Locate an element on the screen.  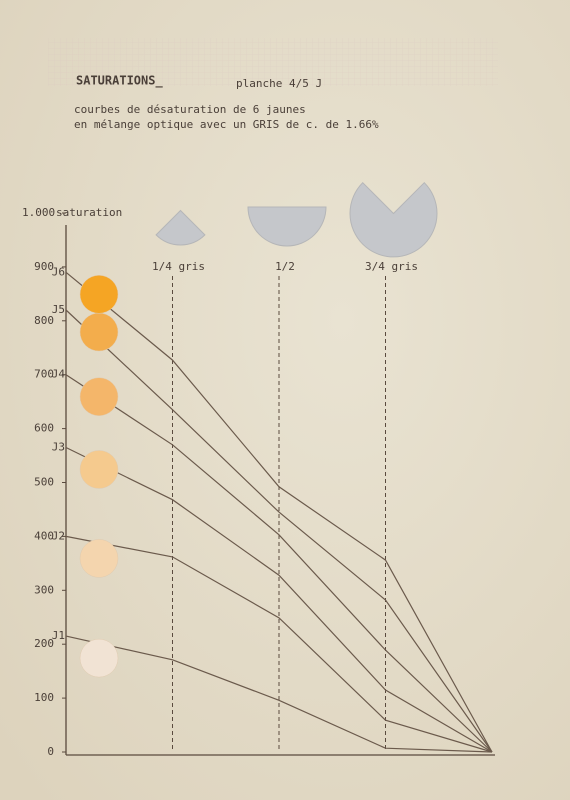
series-label: J3 is located at coordinates (58, 446).